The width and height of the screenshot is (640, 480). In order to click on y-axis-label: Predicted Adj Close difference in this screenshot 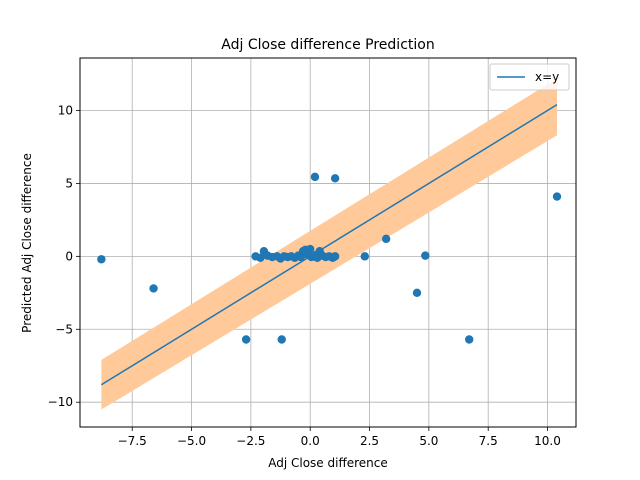, I will do `click(27, 243)`.